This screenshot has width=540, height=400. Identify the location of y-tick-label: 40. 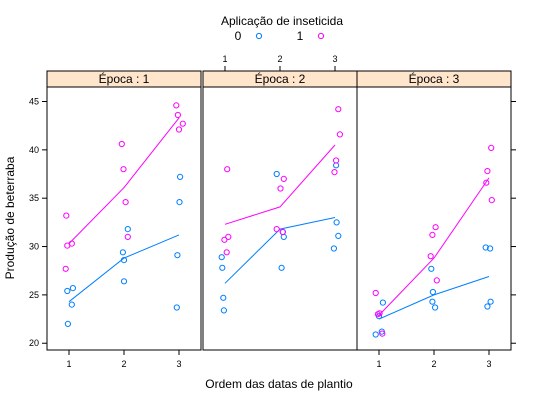
(34, 150).